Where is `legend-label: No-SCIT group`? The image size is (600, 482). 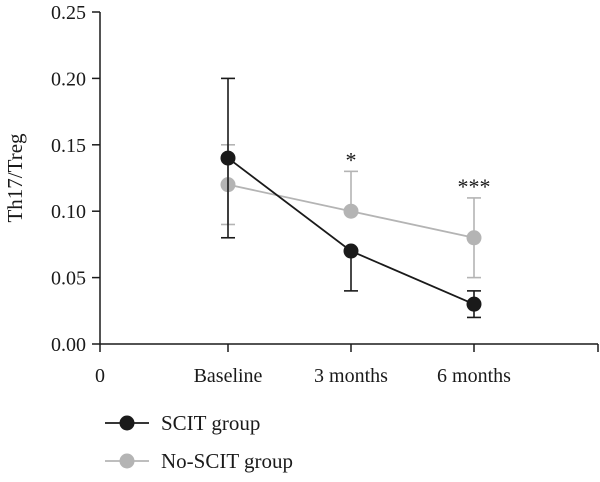
legend-label: No-SCIT group is located at coordinates (227, 461).